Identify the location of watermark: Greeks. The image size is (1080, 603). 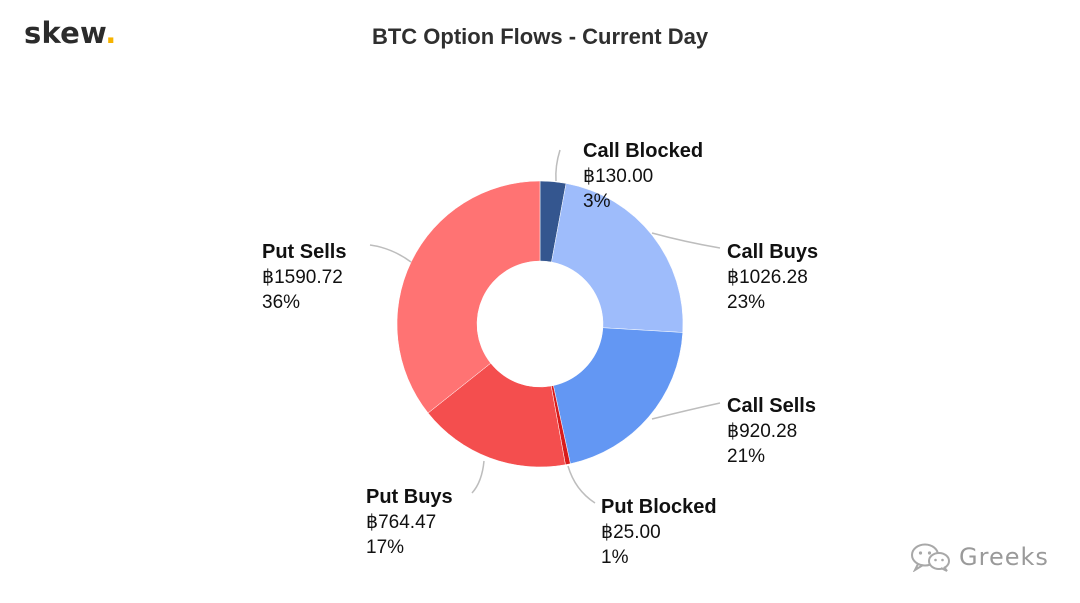
(979, 557).